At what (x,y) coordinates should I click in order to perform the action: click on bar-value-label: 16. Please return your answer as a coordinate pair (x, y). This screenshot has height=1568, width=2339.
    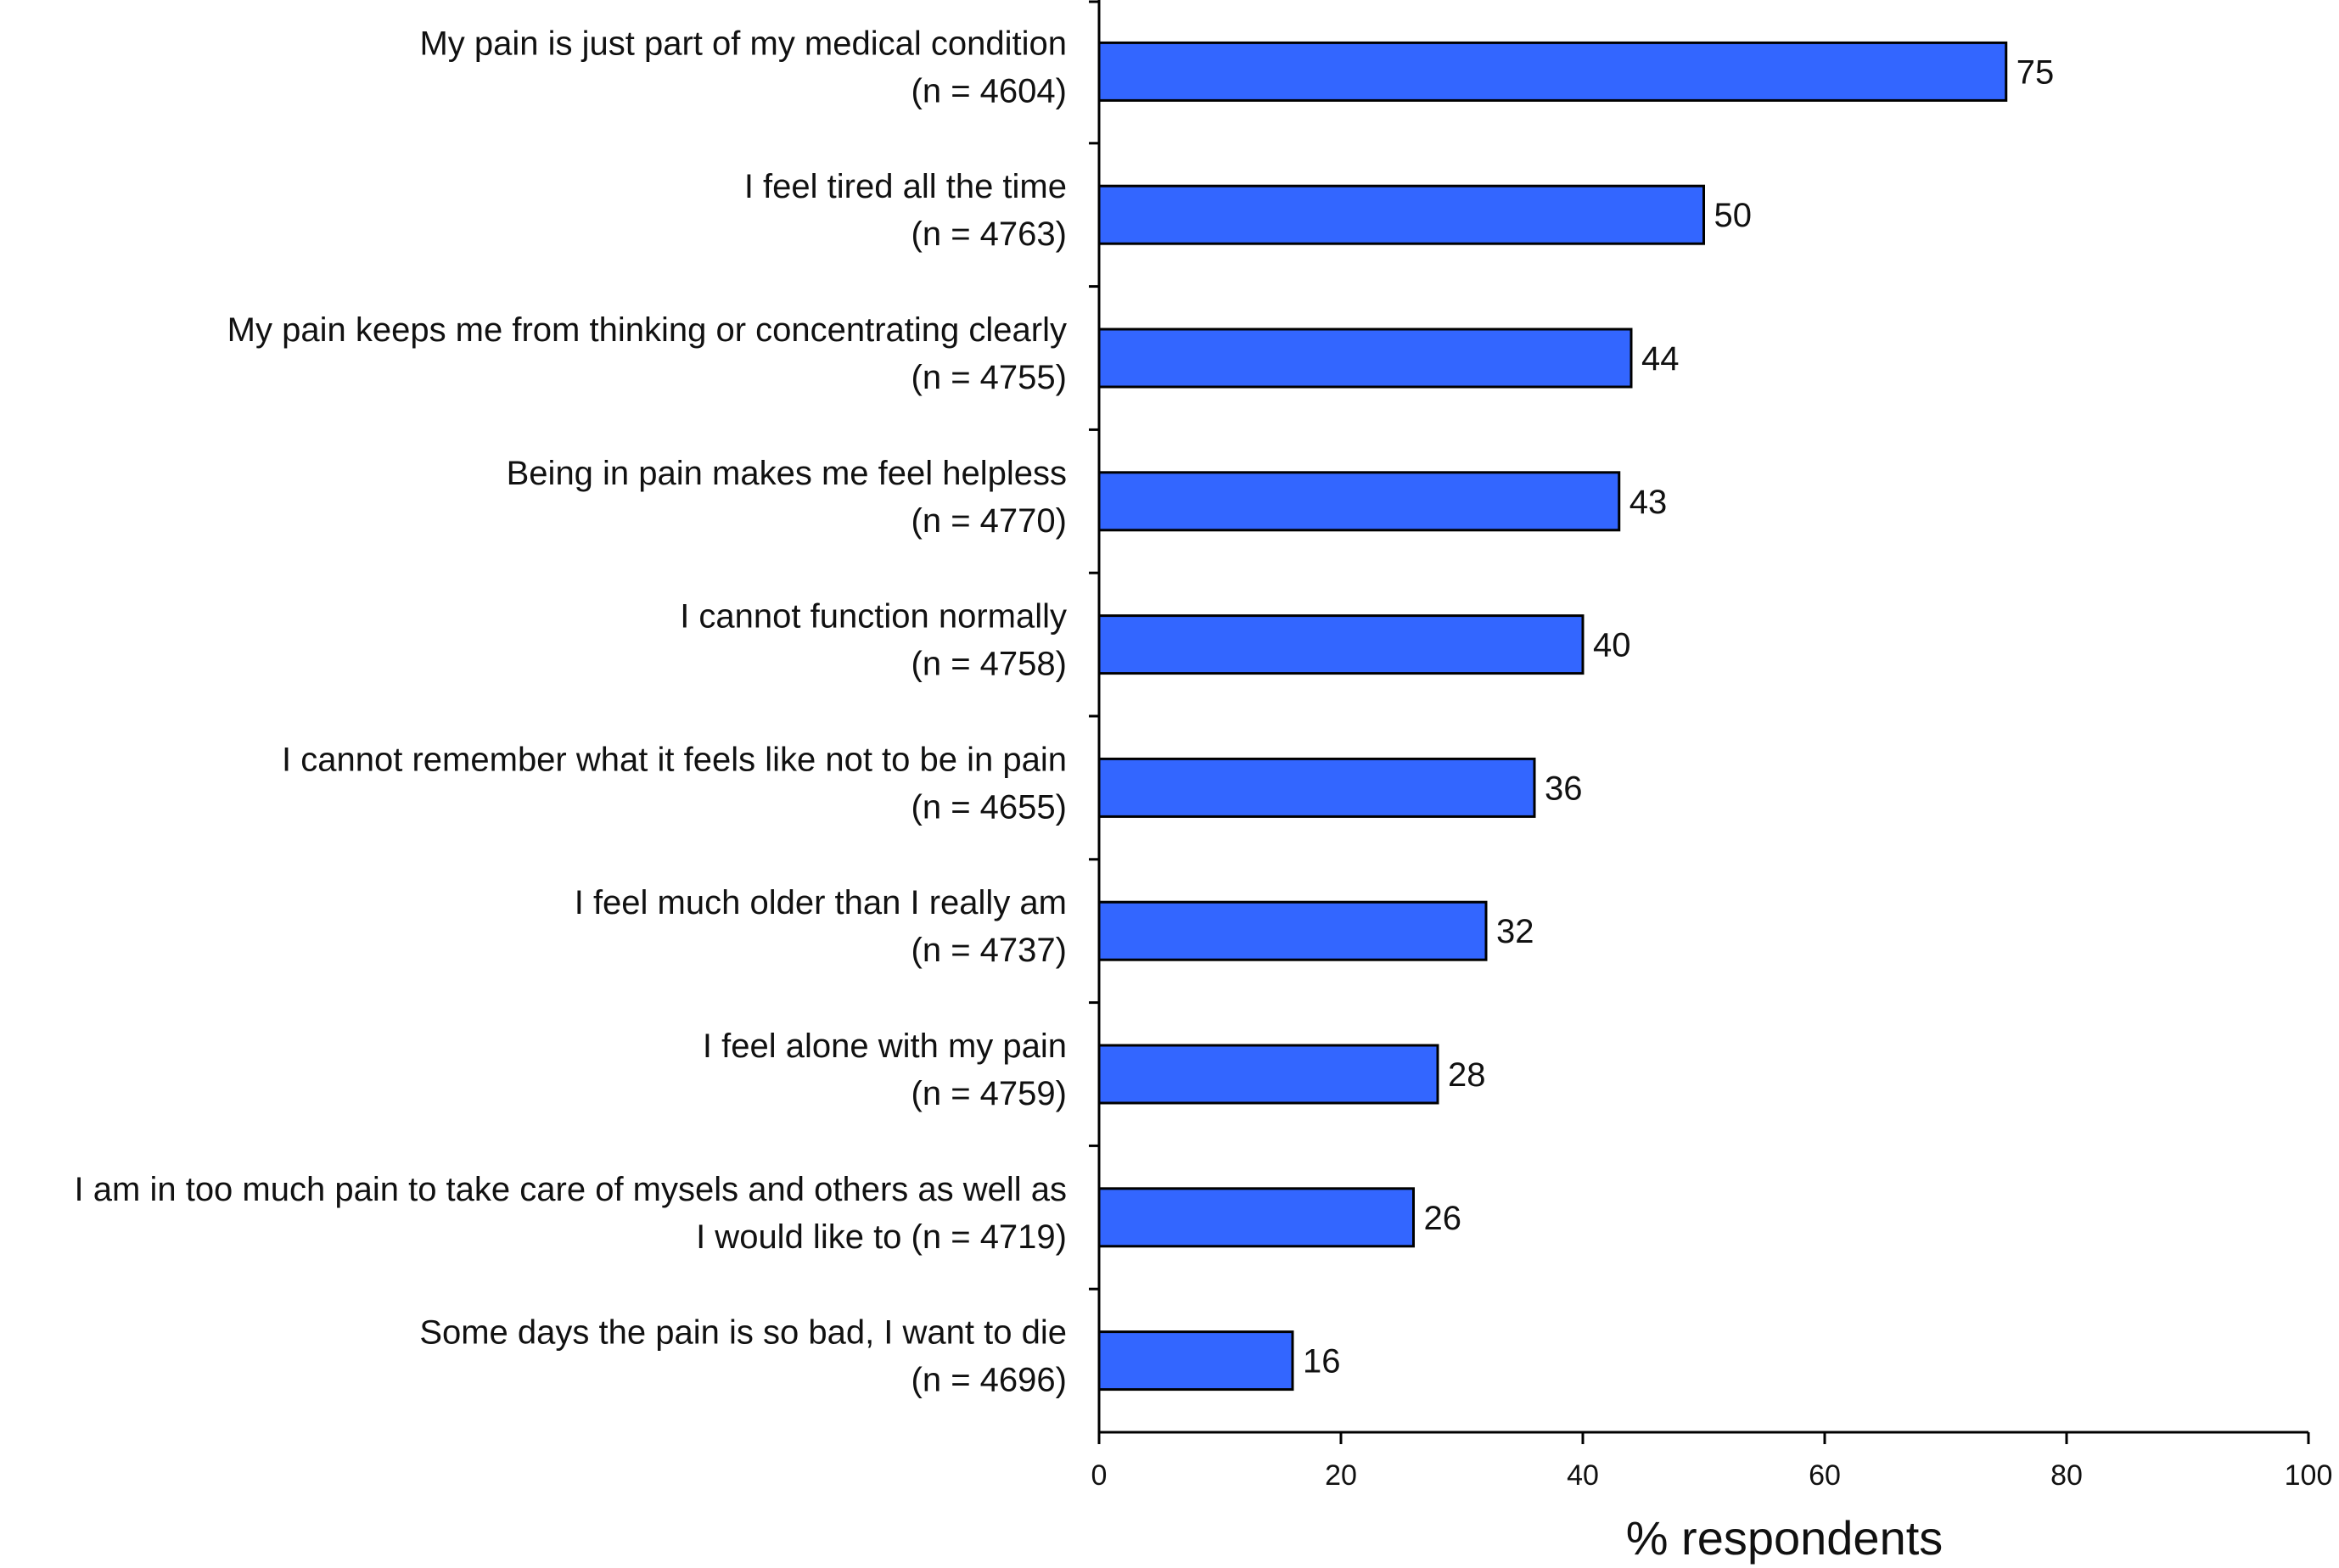
    Looking at the image, I should click on (1322, 1361).